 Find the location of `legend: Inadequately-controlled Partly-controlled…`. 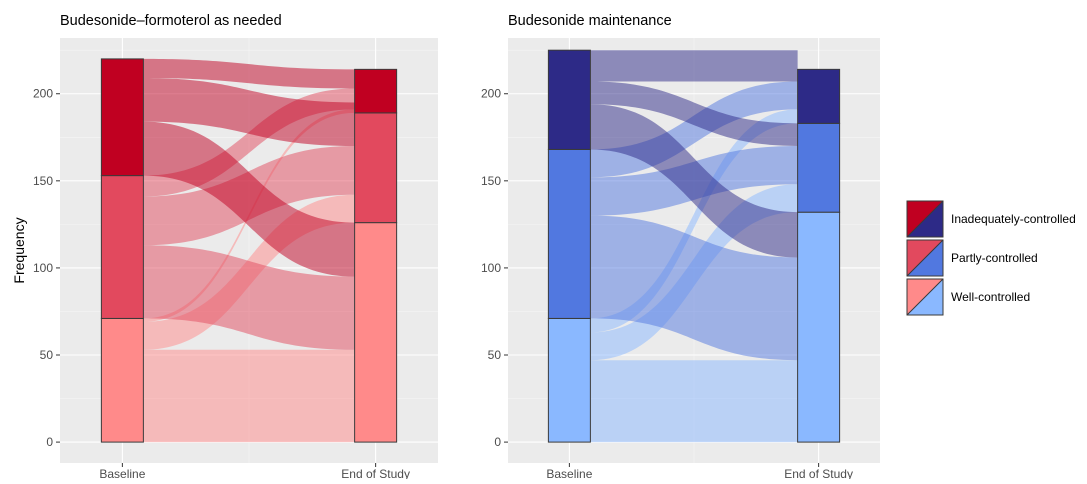

legend: Inadequately-controlled Partly-controlled… is located at coordinates (991, 258).